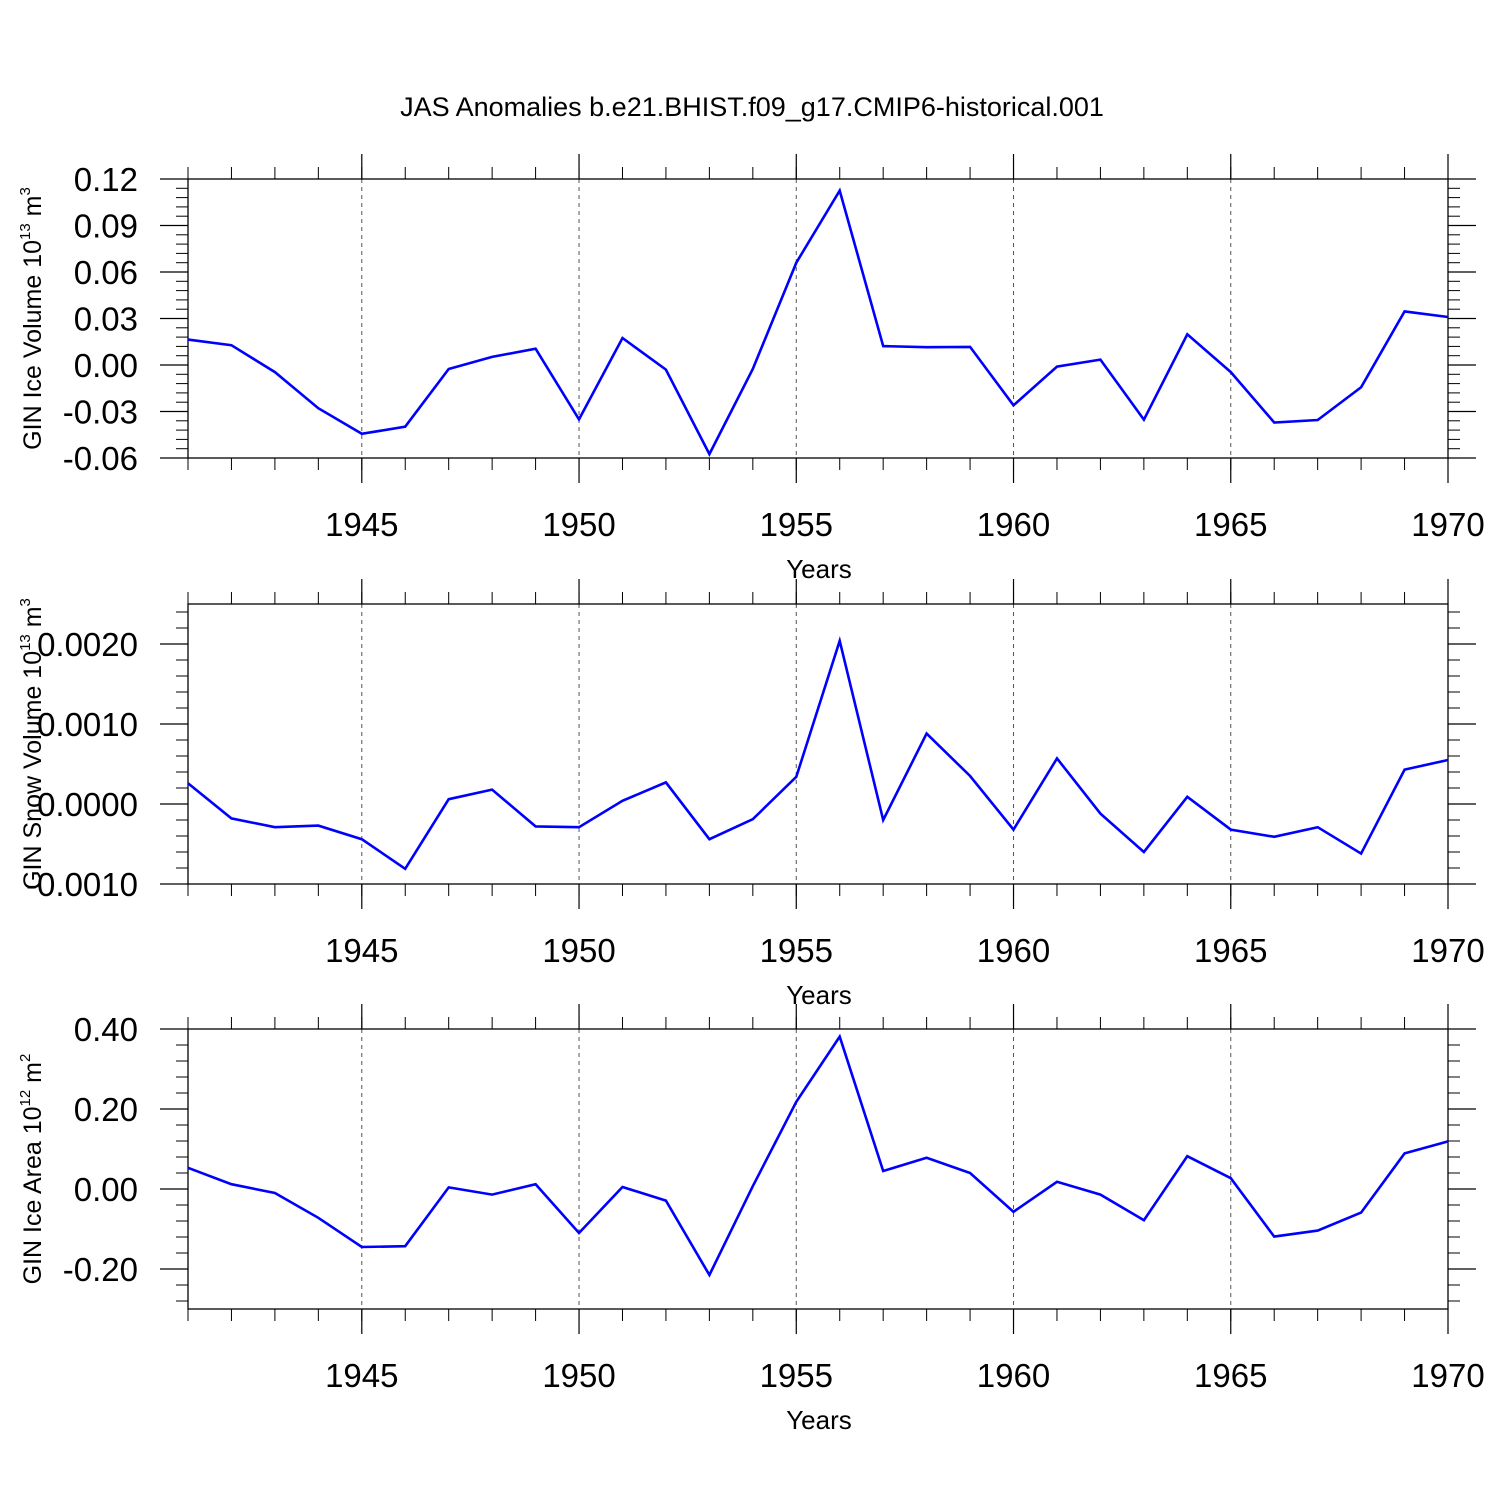 The height and width of the screenshot is (1500, 1500). What do you see at coordinates (100, 458) in the screenshot?
I see `y-tick-label: -0.06` at bounding box center [100, 458].